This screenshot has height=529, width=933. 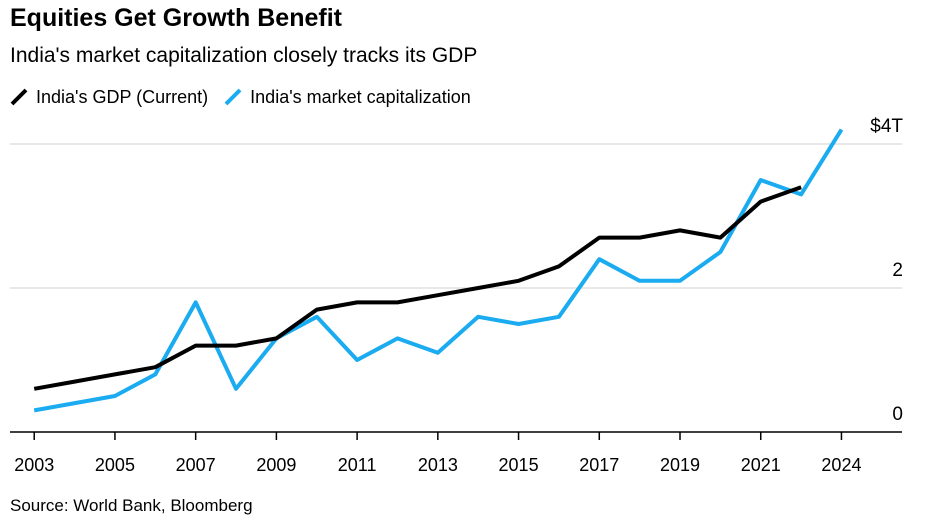 What do you see at coordinates (131, 505) in the screenshot?
I see `source-note: Source: World Bank, Bloomberg` at bounding box center [131, 505].